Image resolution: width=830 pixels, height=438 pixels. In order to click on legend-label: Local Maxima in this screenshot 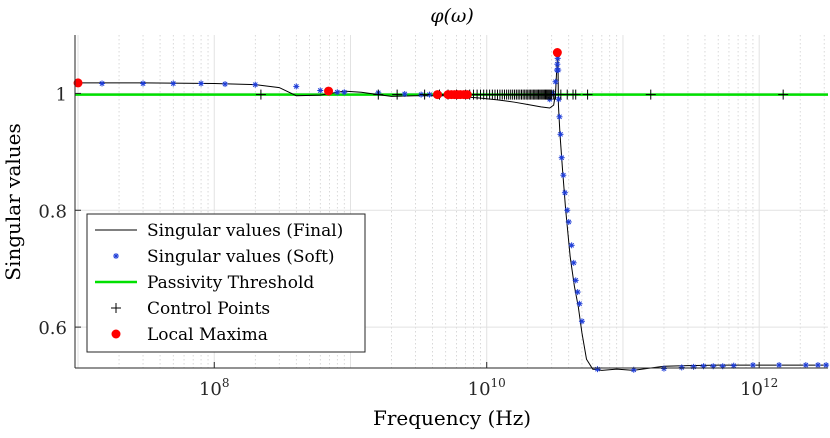, I will do `click(207, 335)`.